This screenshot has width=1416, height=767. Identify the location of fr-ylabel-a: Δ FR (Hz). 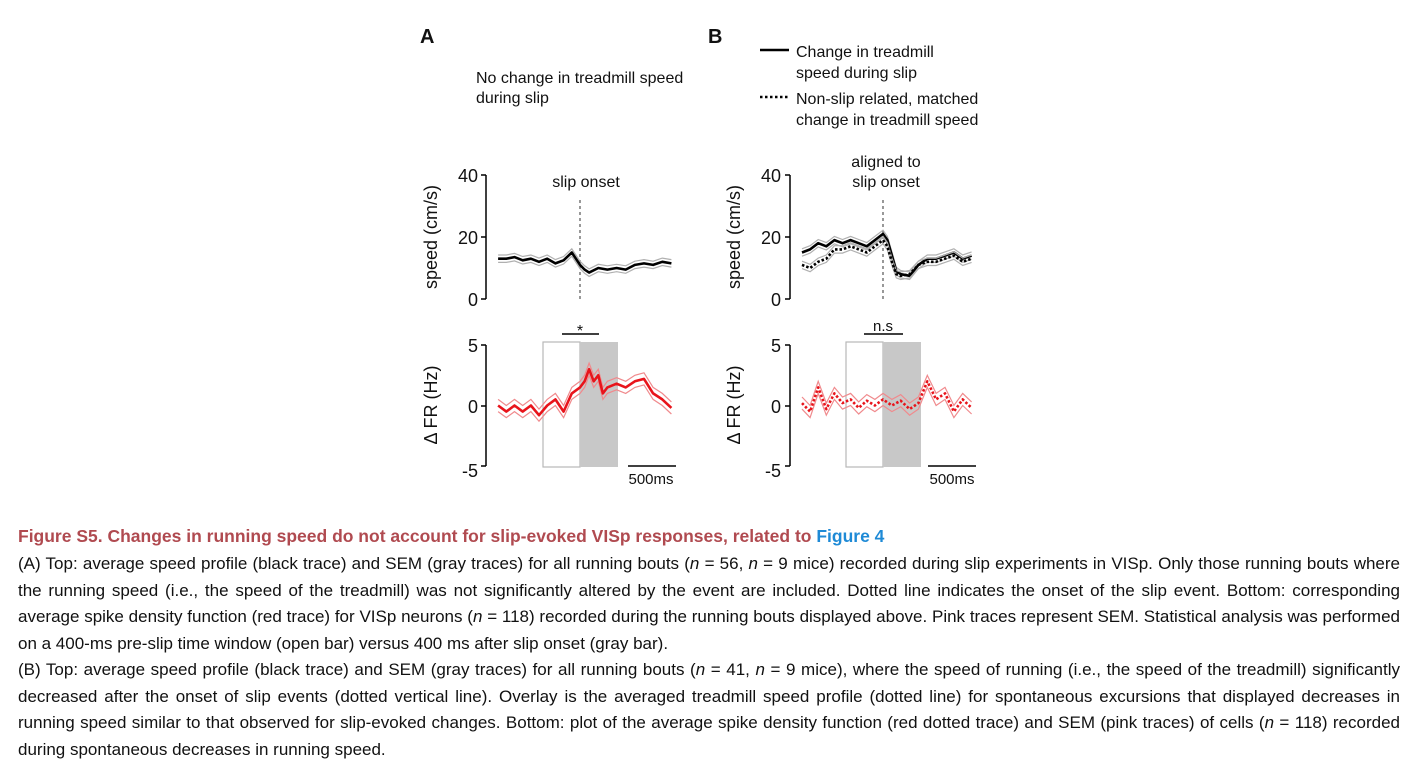
(431, 404).